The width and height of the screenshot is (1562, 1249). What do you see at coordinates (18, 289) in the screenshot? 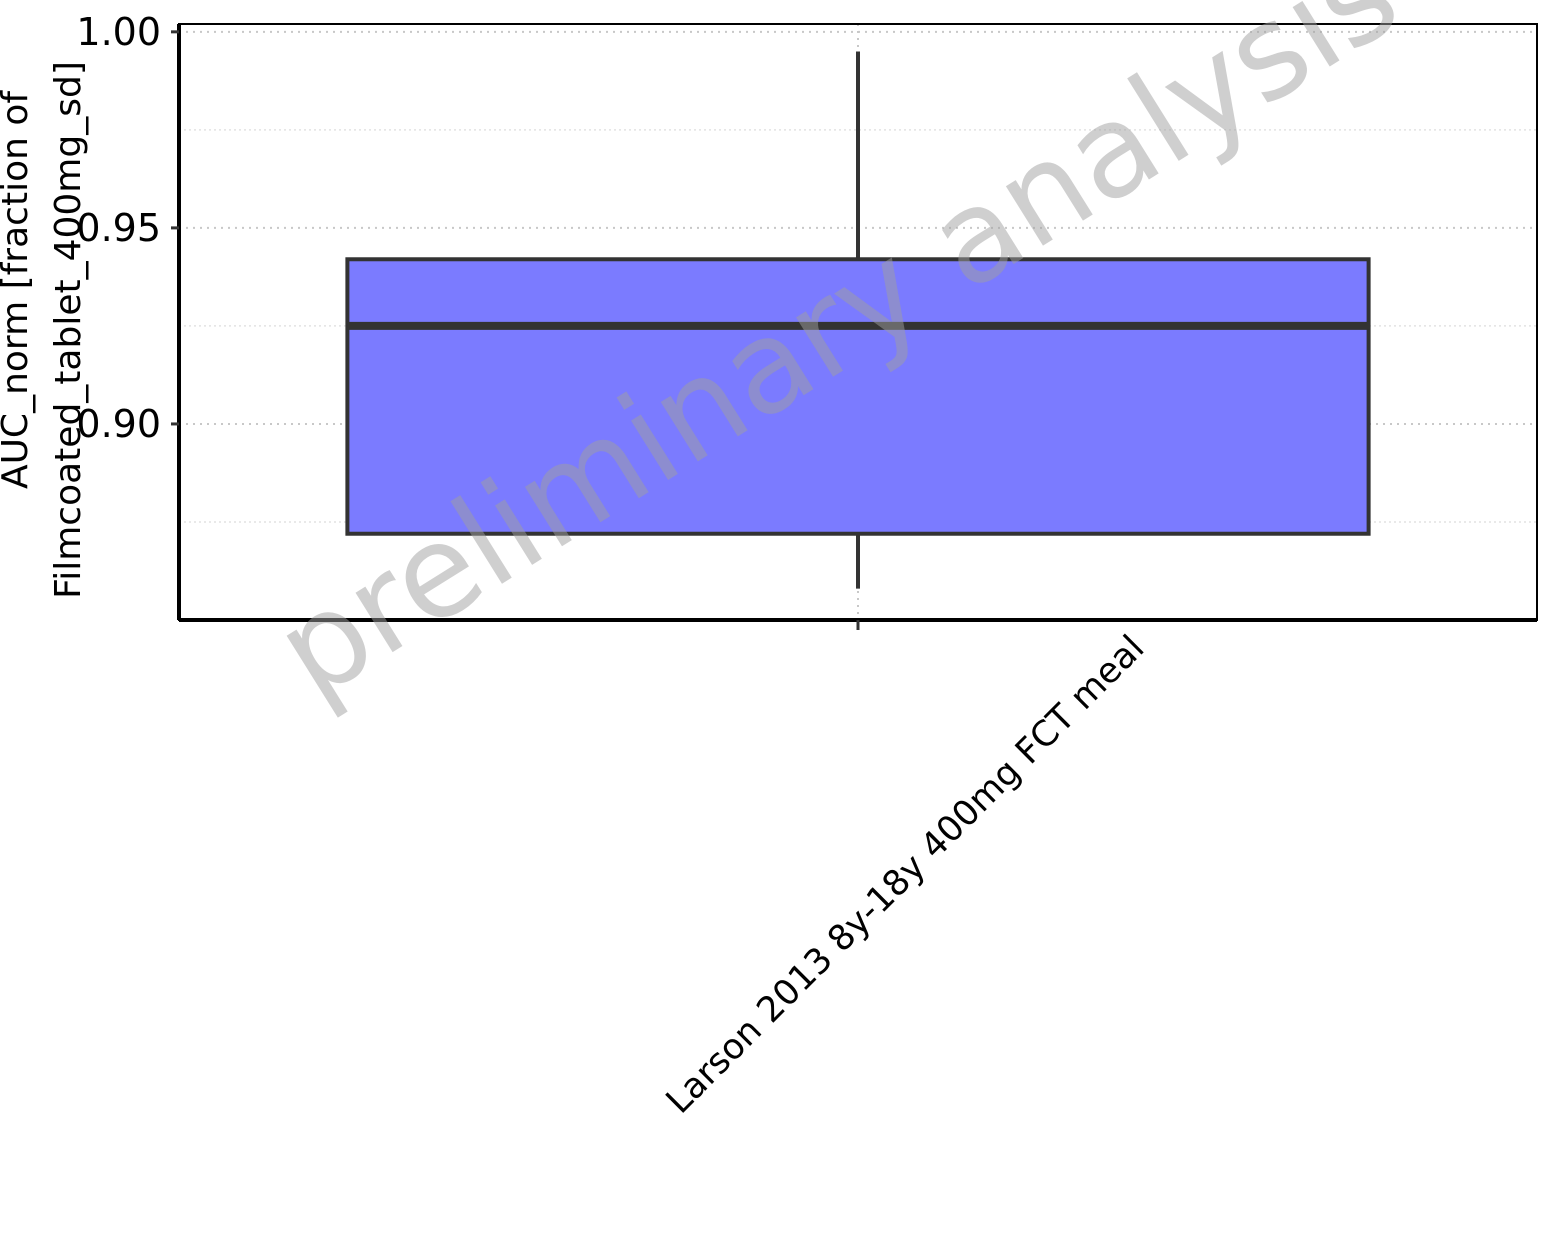
I see `y-axis-title-line1: AUC_norm [fraction of` at bounding box center [18, 289].